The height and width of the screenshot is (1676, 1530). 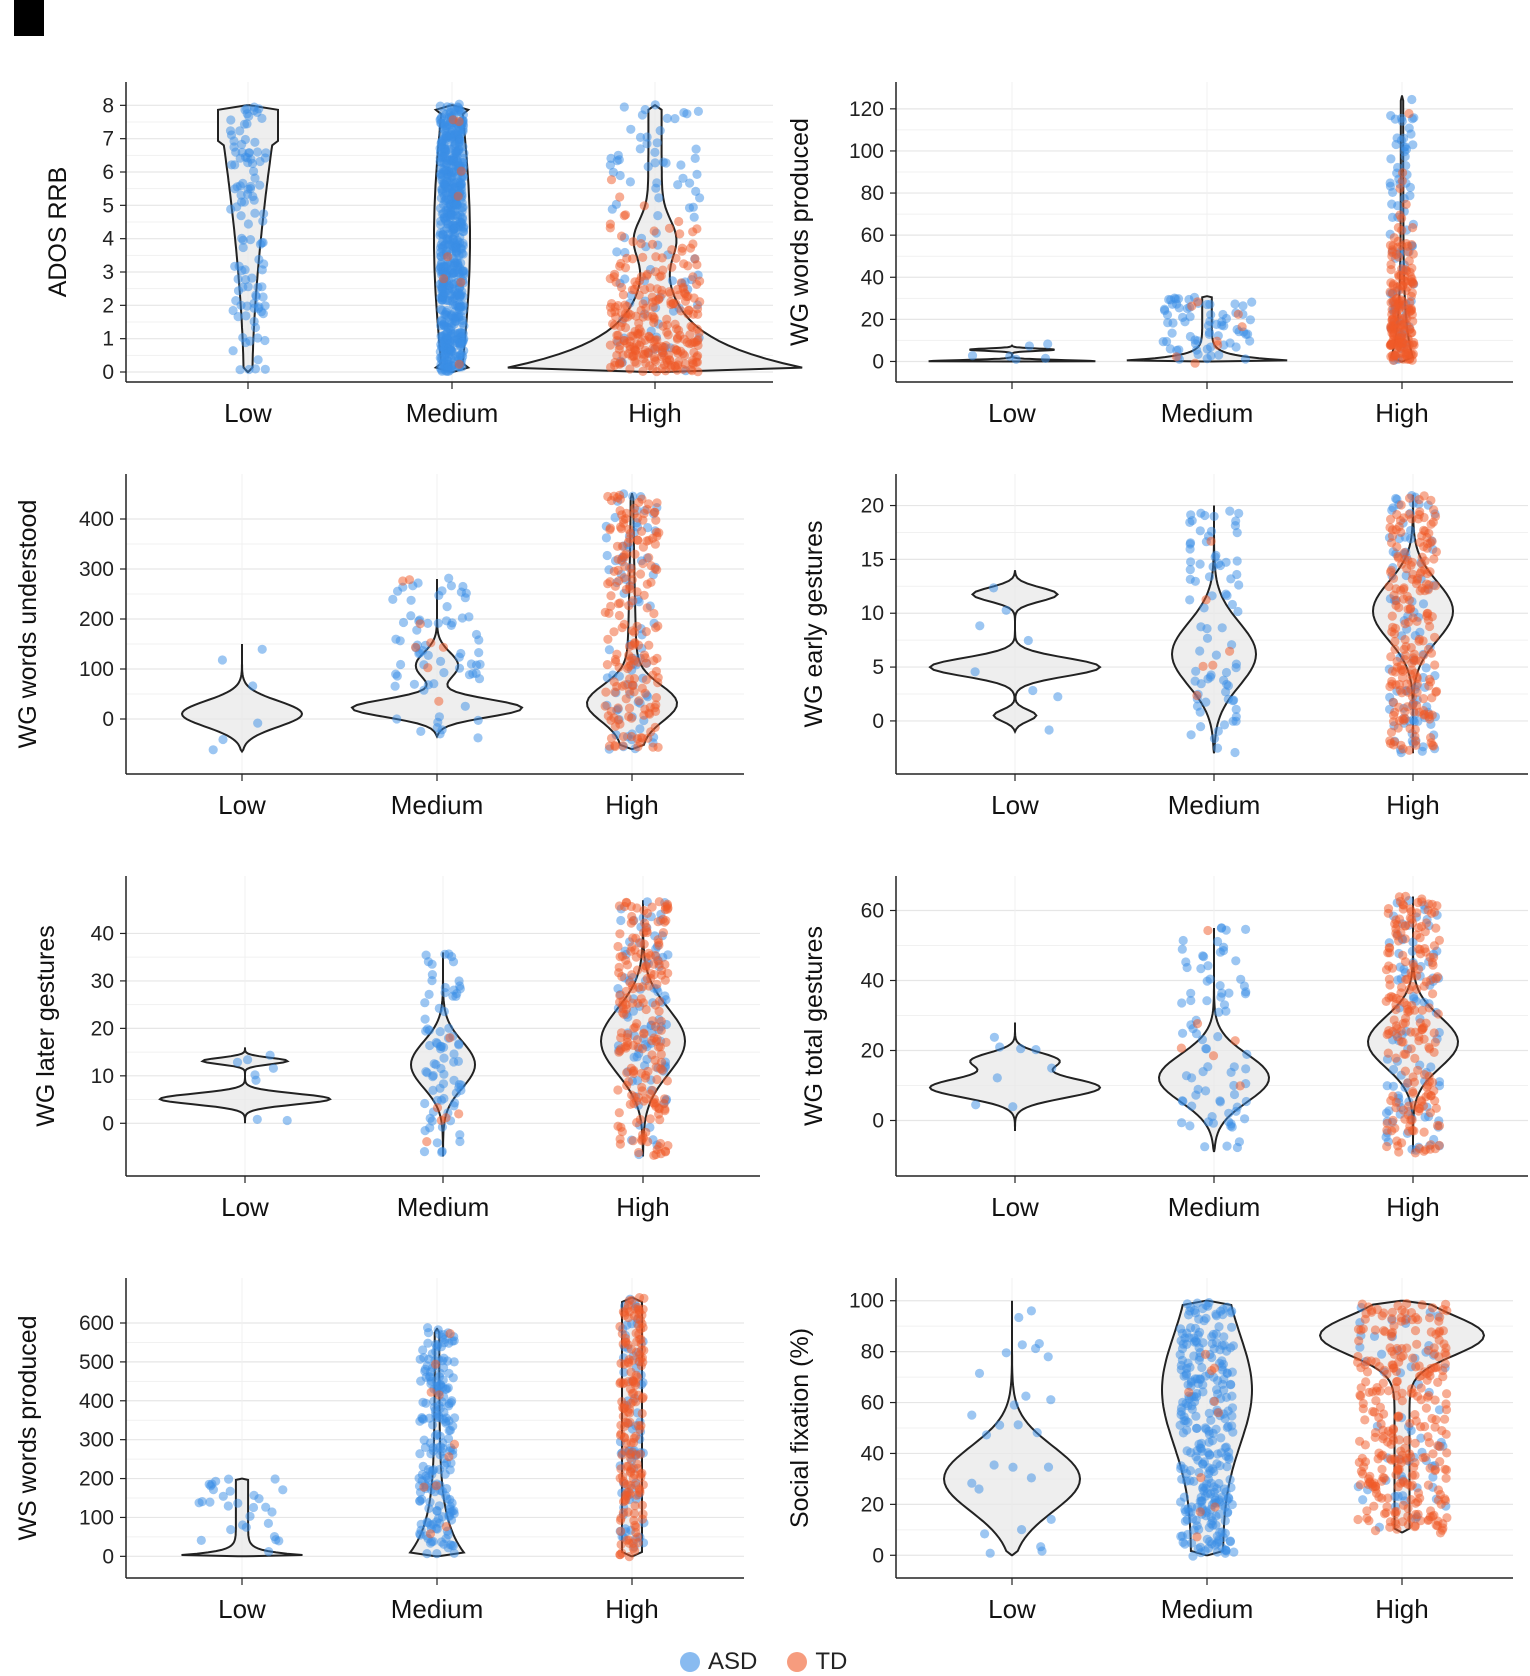 I want to click on y-tick-label: 0, so click(x=878, y=361).